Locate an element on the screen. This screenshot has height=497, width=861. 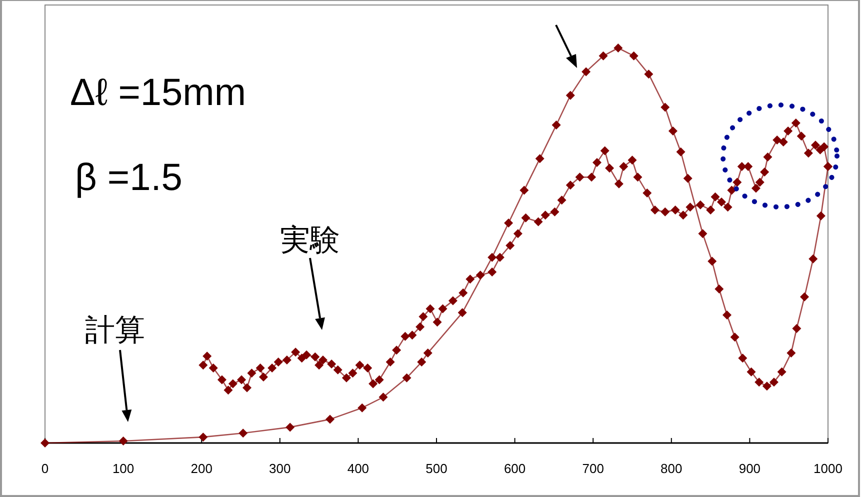
x-tick-label: 500 is located at coordinates (437, 468).